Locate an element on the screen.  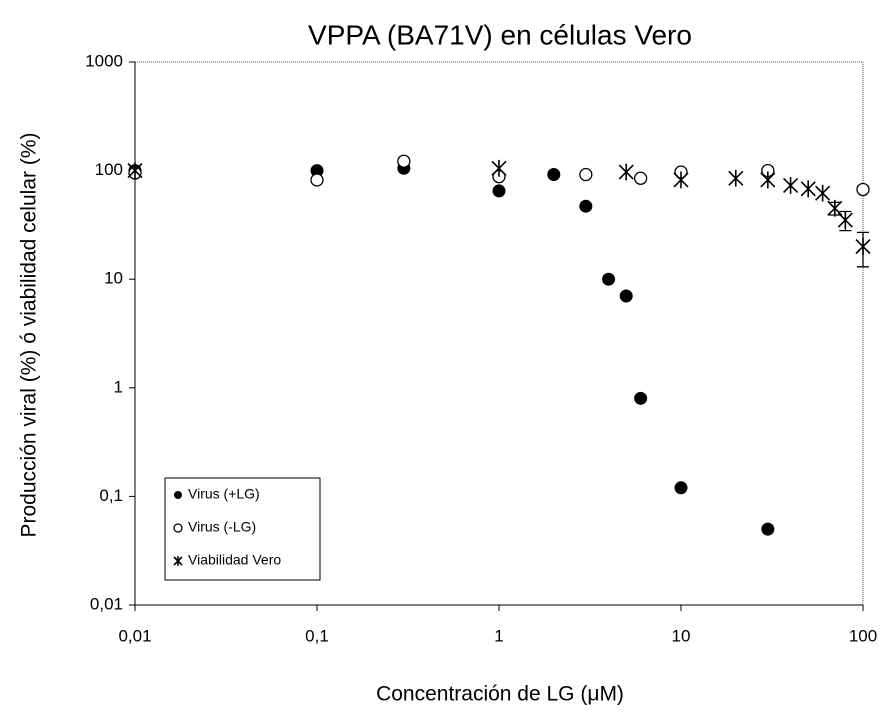
legend-label: Virus (+LG) is located at coordinates (224, 494).